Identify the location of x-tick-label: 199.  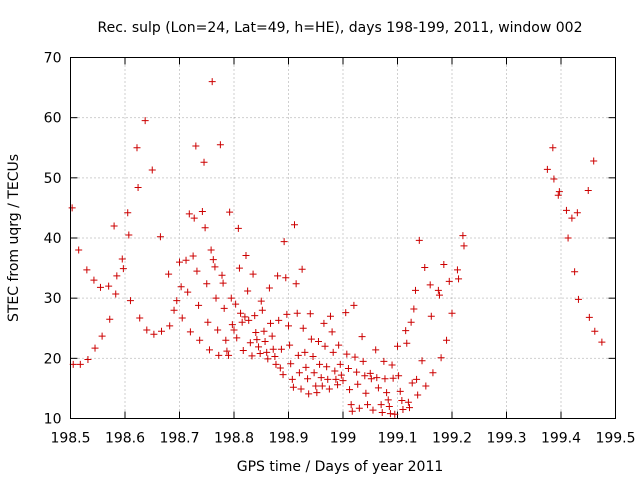
(343, 439).